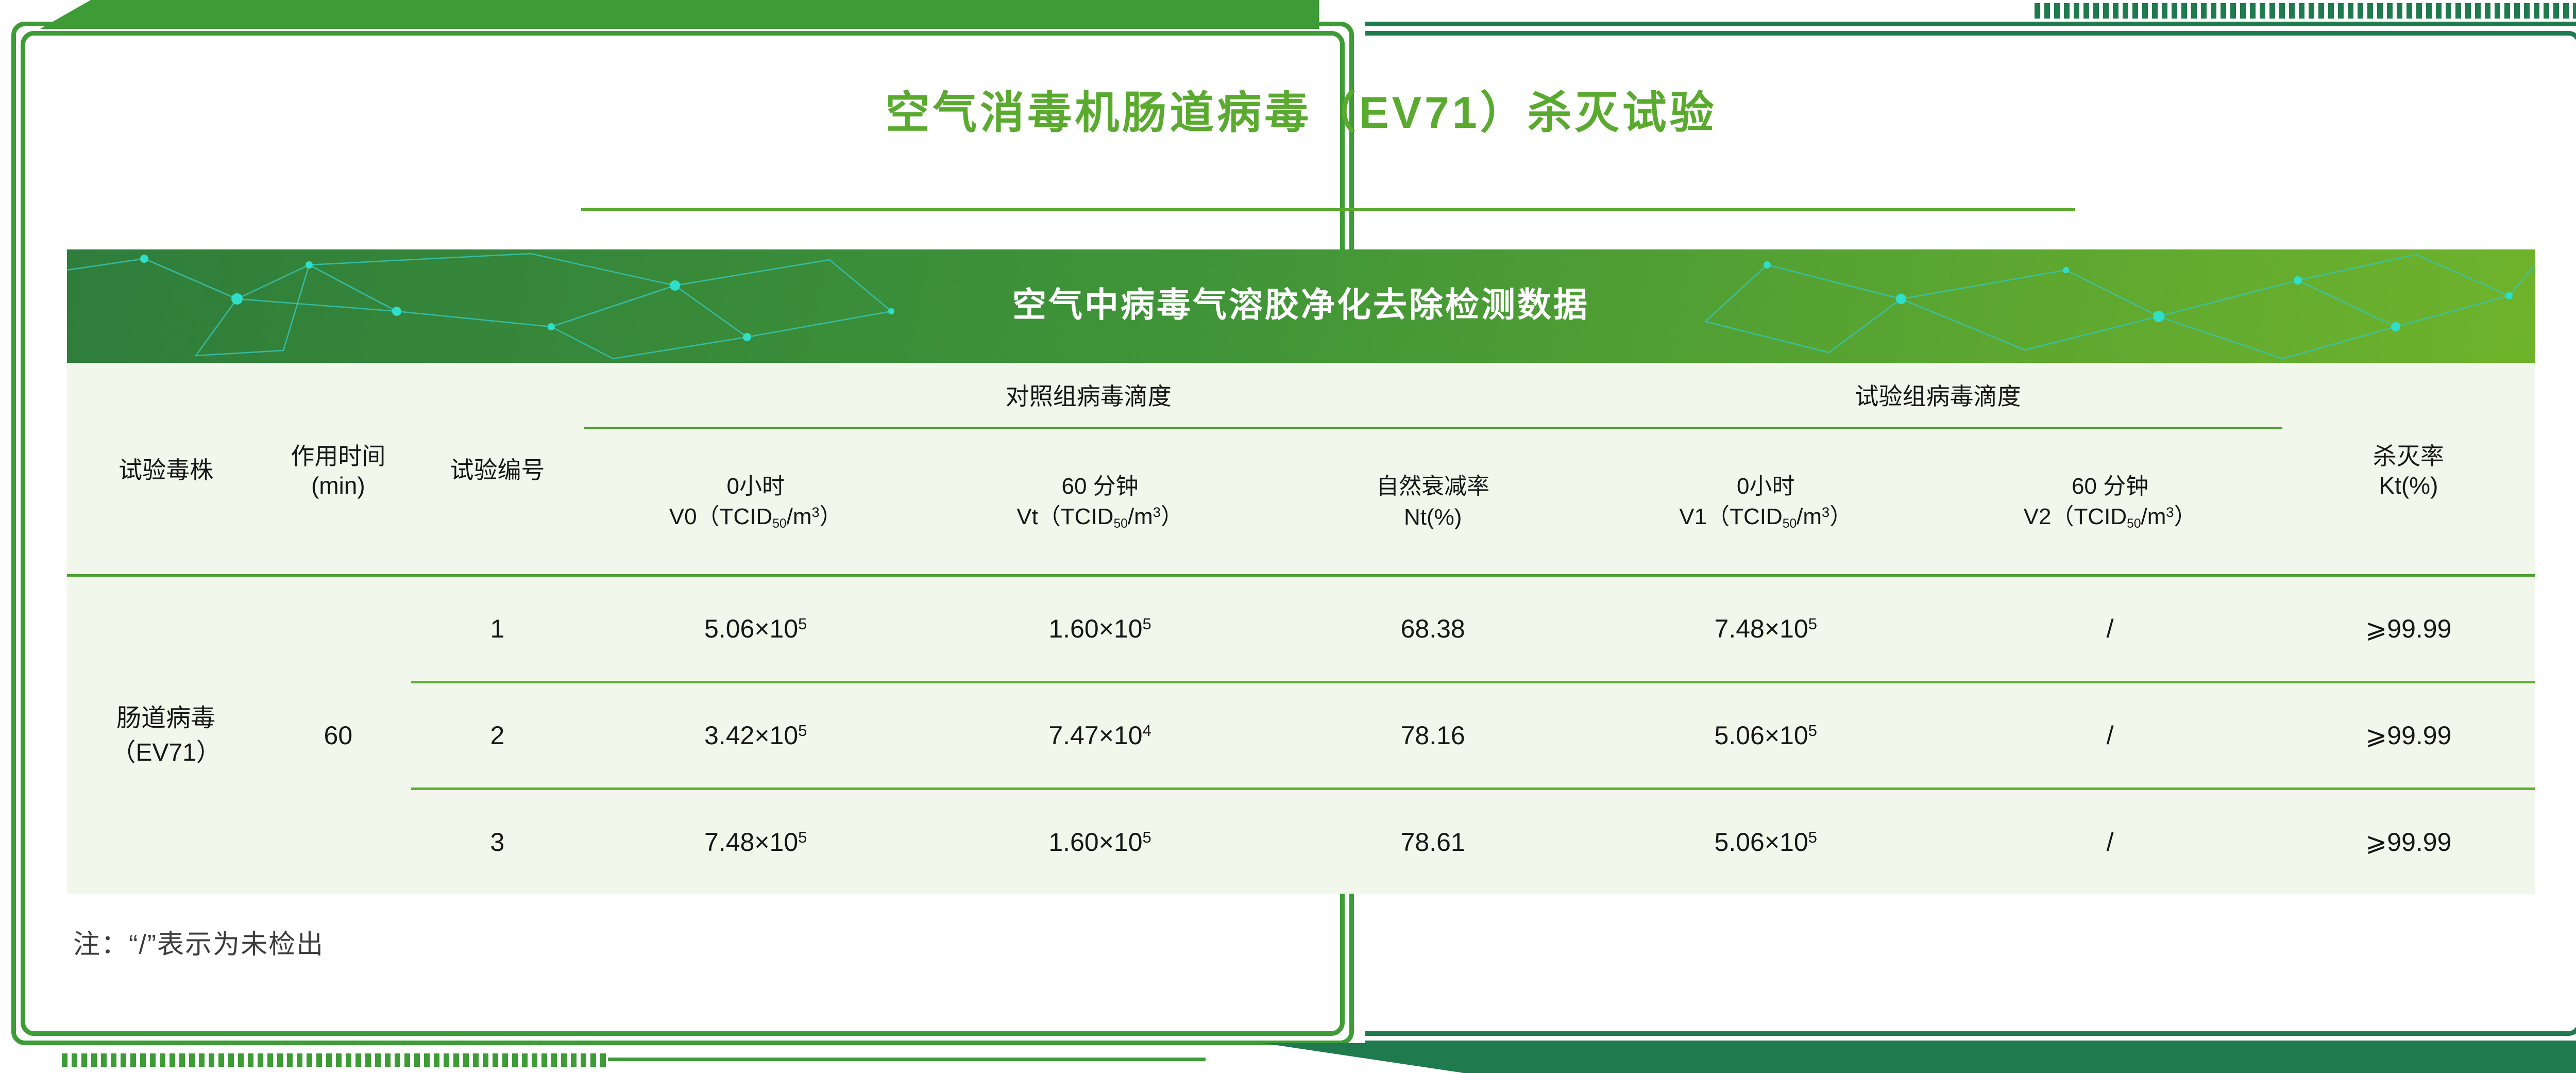 This screenshot has width=2576, height=1073. Describe the element at coordinates (1433, 735) in the screenshot. I see `cell-nt: 78.16` at that location.